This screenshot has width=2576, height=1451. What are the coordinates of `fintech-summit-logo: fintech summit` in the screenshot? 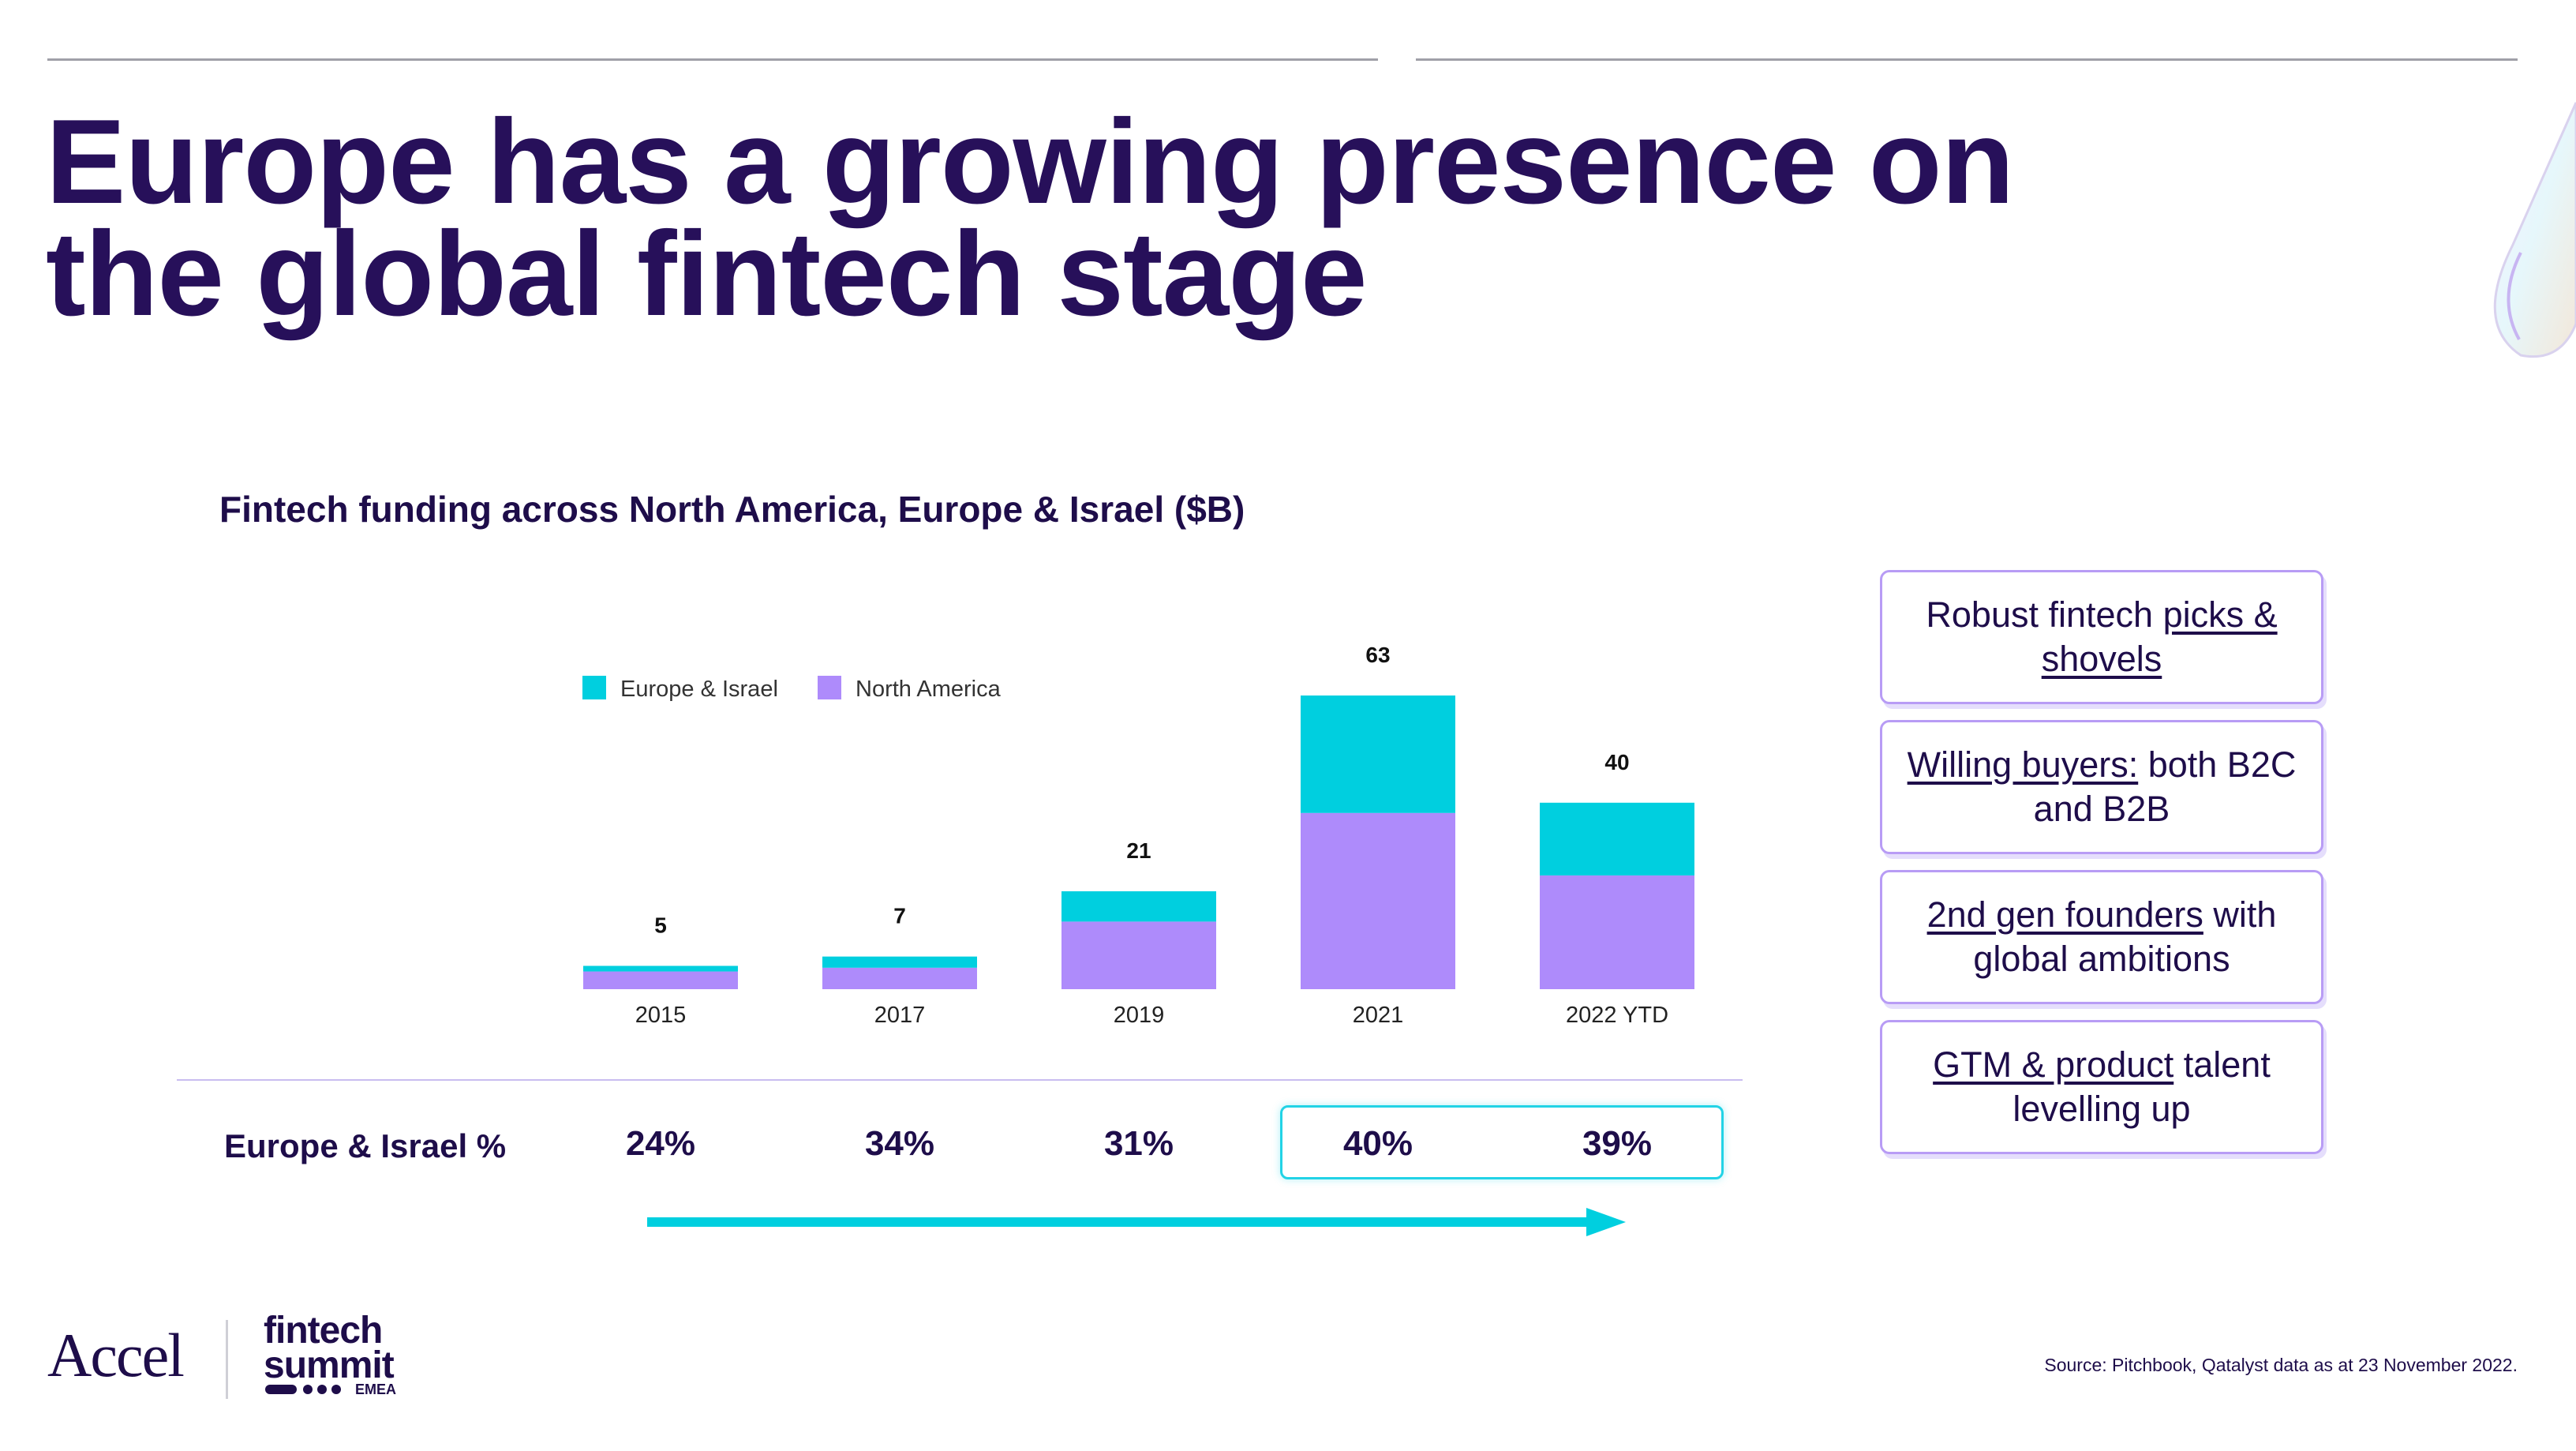 It's located at (329, 1348).